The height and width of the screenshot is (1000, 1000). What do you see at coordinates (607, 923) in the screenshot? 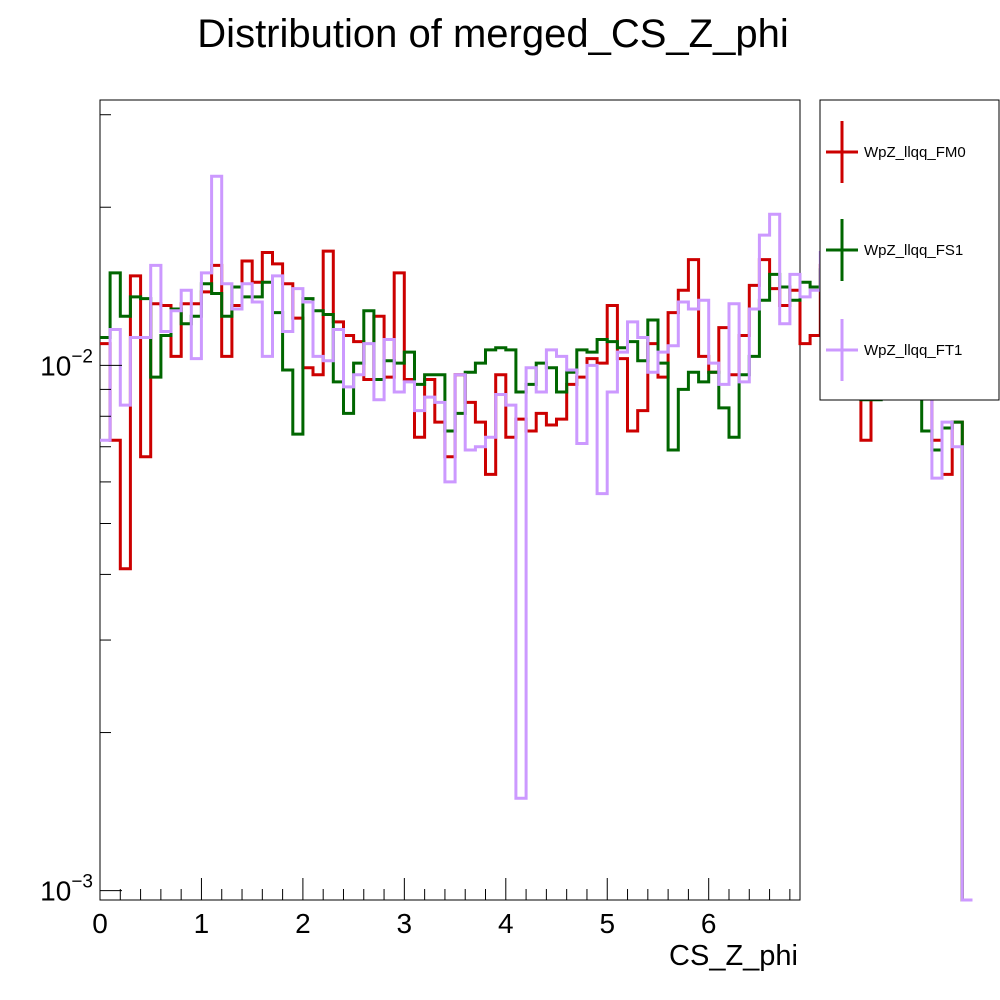
I see `x-tick-label: 5` at bounding box center [607, 923].